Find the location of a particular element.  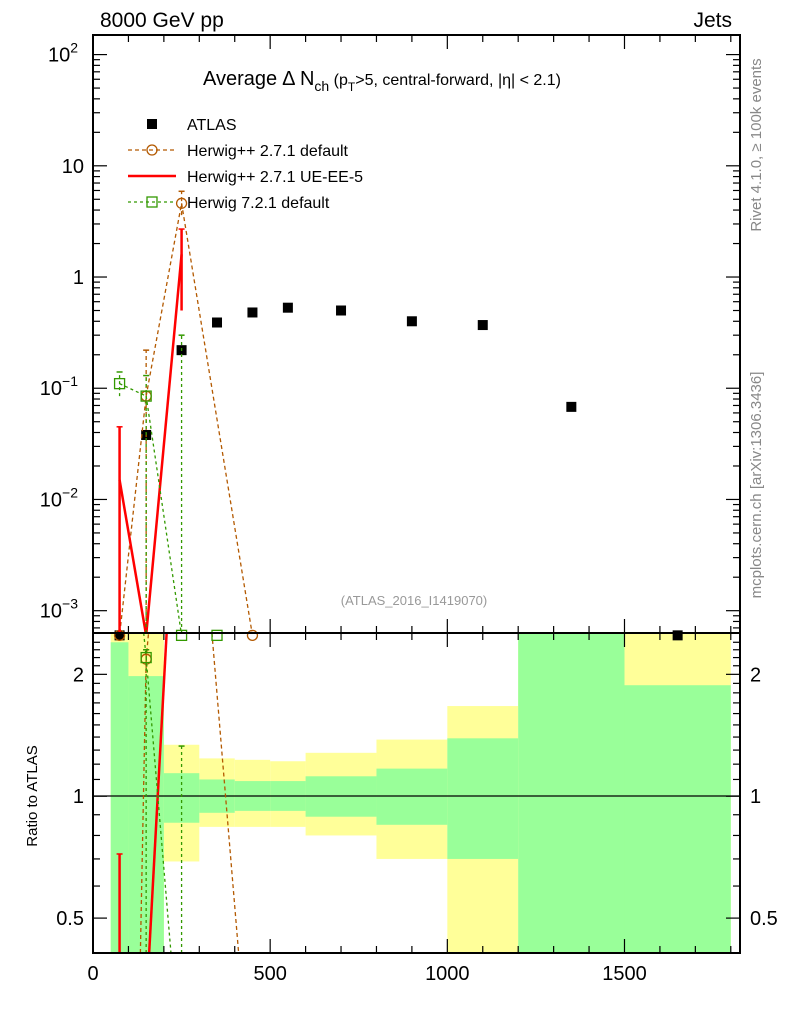

legend-entry: ATLAS is located at coordinates (192, 125).